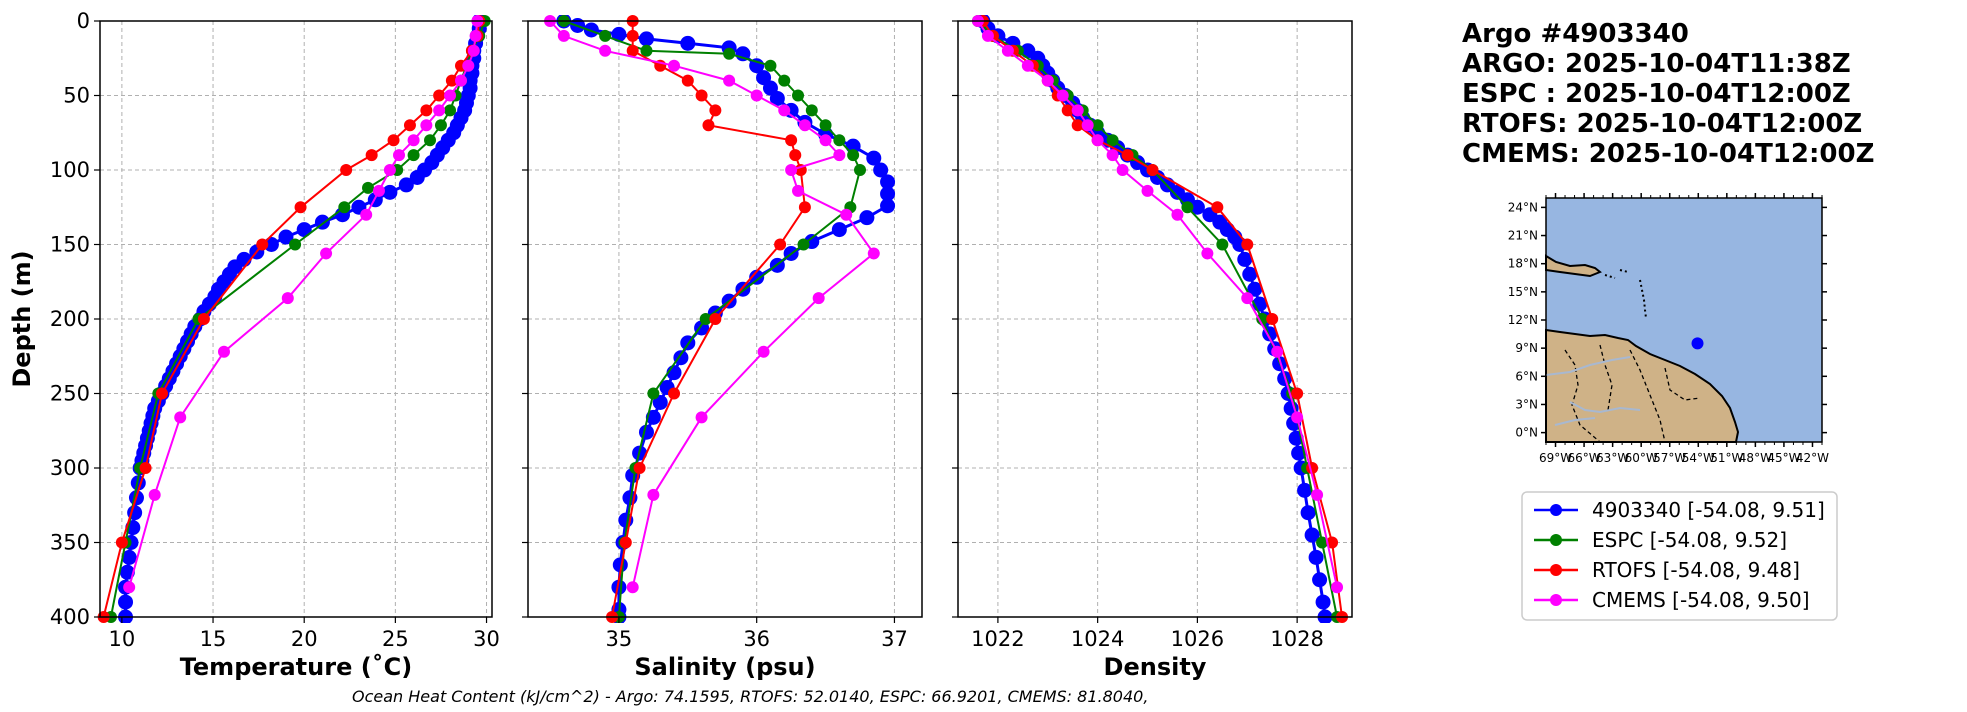 This screenshot has height=712, width=1967. Describe the element at coordinates (1625, 294) in the screenshot. I see `map-lesser-antilles` at that location.